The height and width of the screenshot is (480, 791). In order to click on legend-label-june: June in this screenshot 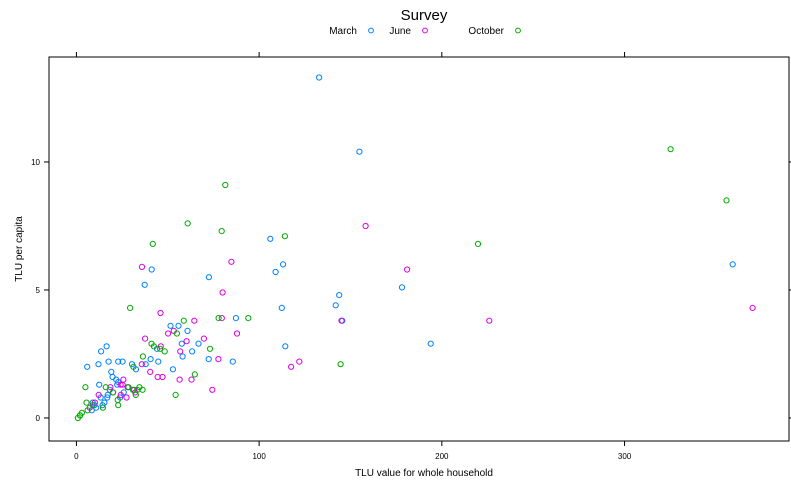, I will do `click(400, 31)`.